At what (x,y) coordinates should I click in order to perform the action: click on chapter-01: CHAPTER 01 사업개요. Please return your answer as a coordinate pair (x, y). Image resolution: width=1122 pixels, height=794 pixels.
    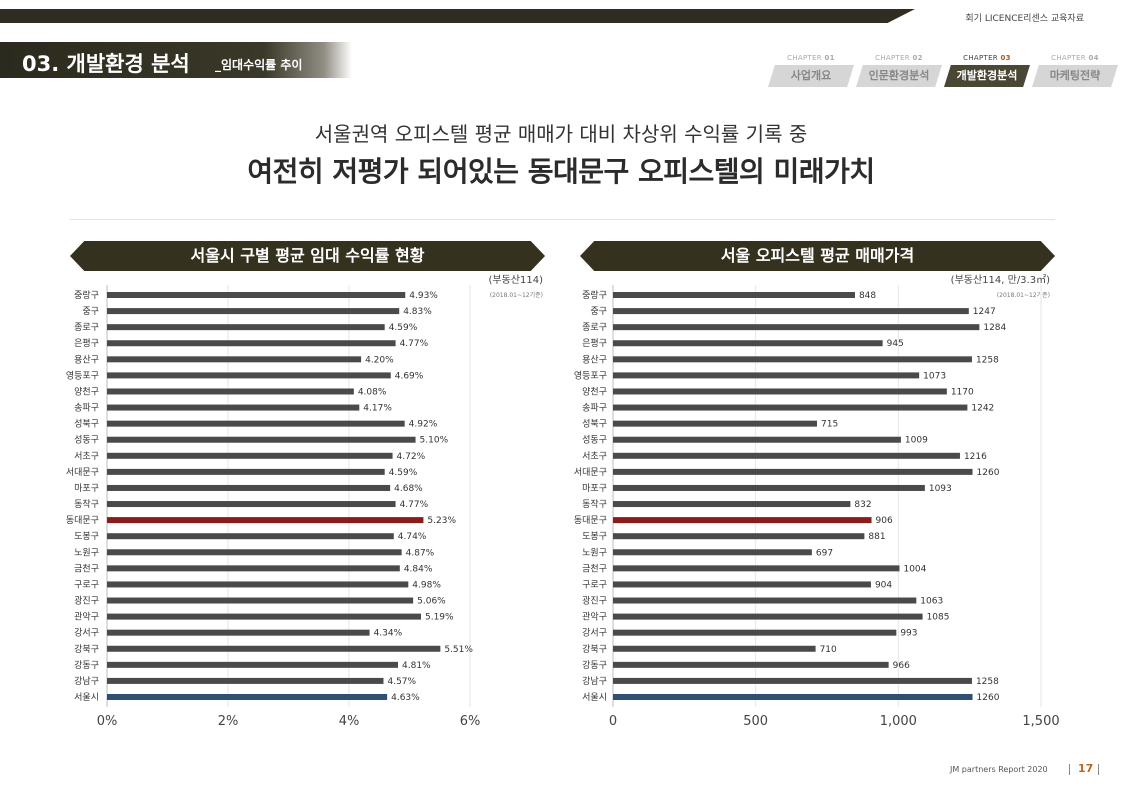
    Looking at the image, I should click on (811, 70).